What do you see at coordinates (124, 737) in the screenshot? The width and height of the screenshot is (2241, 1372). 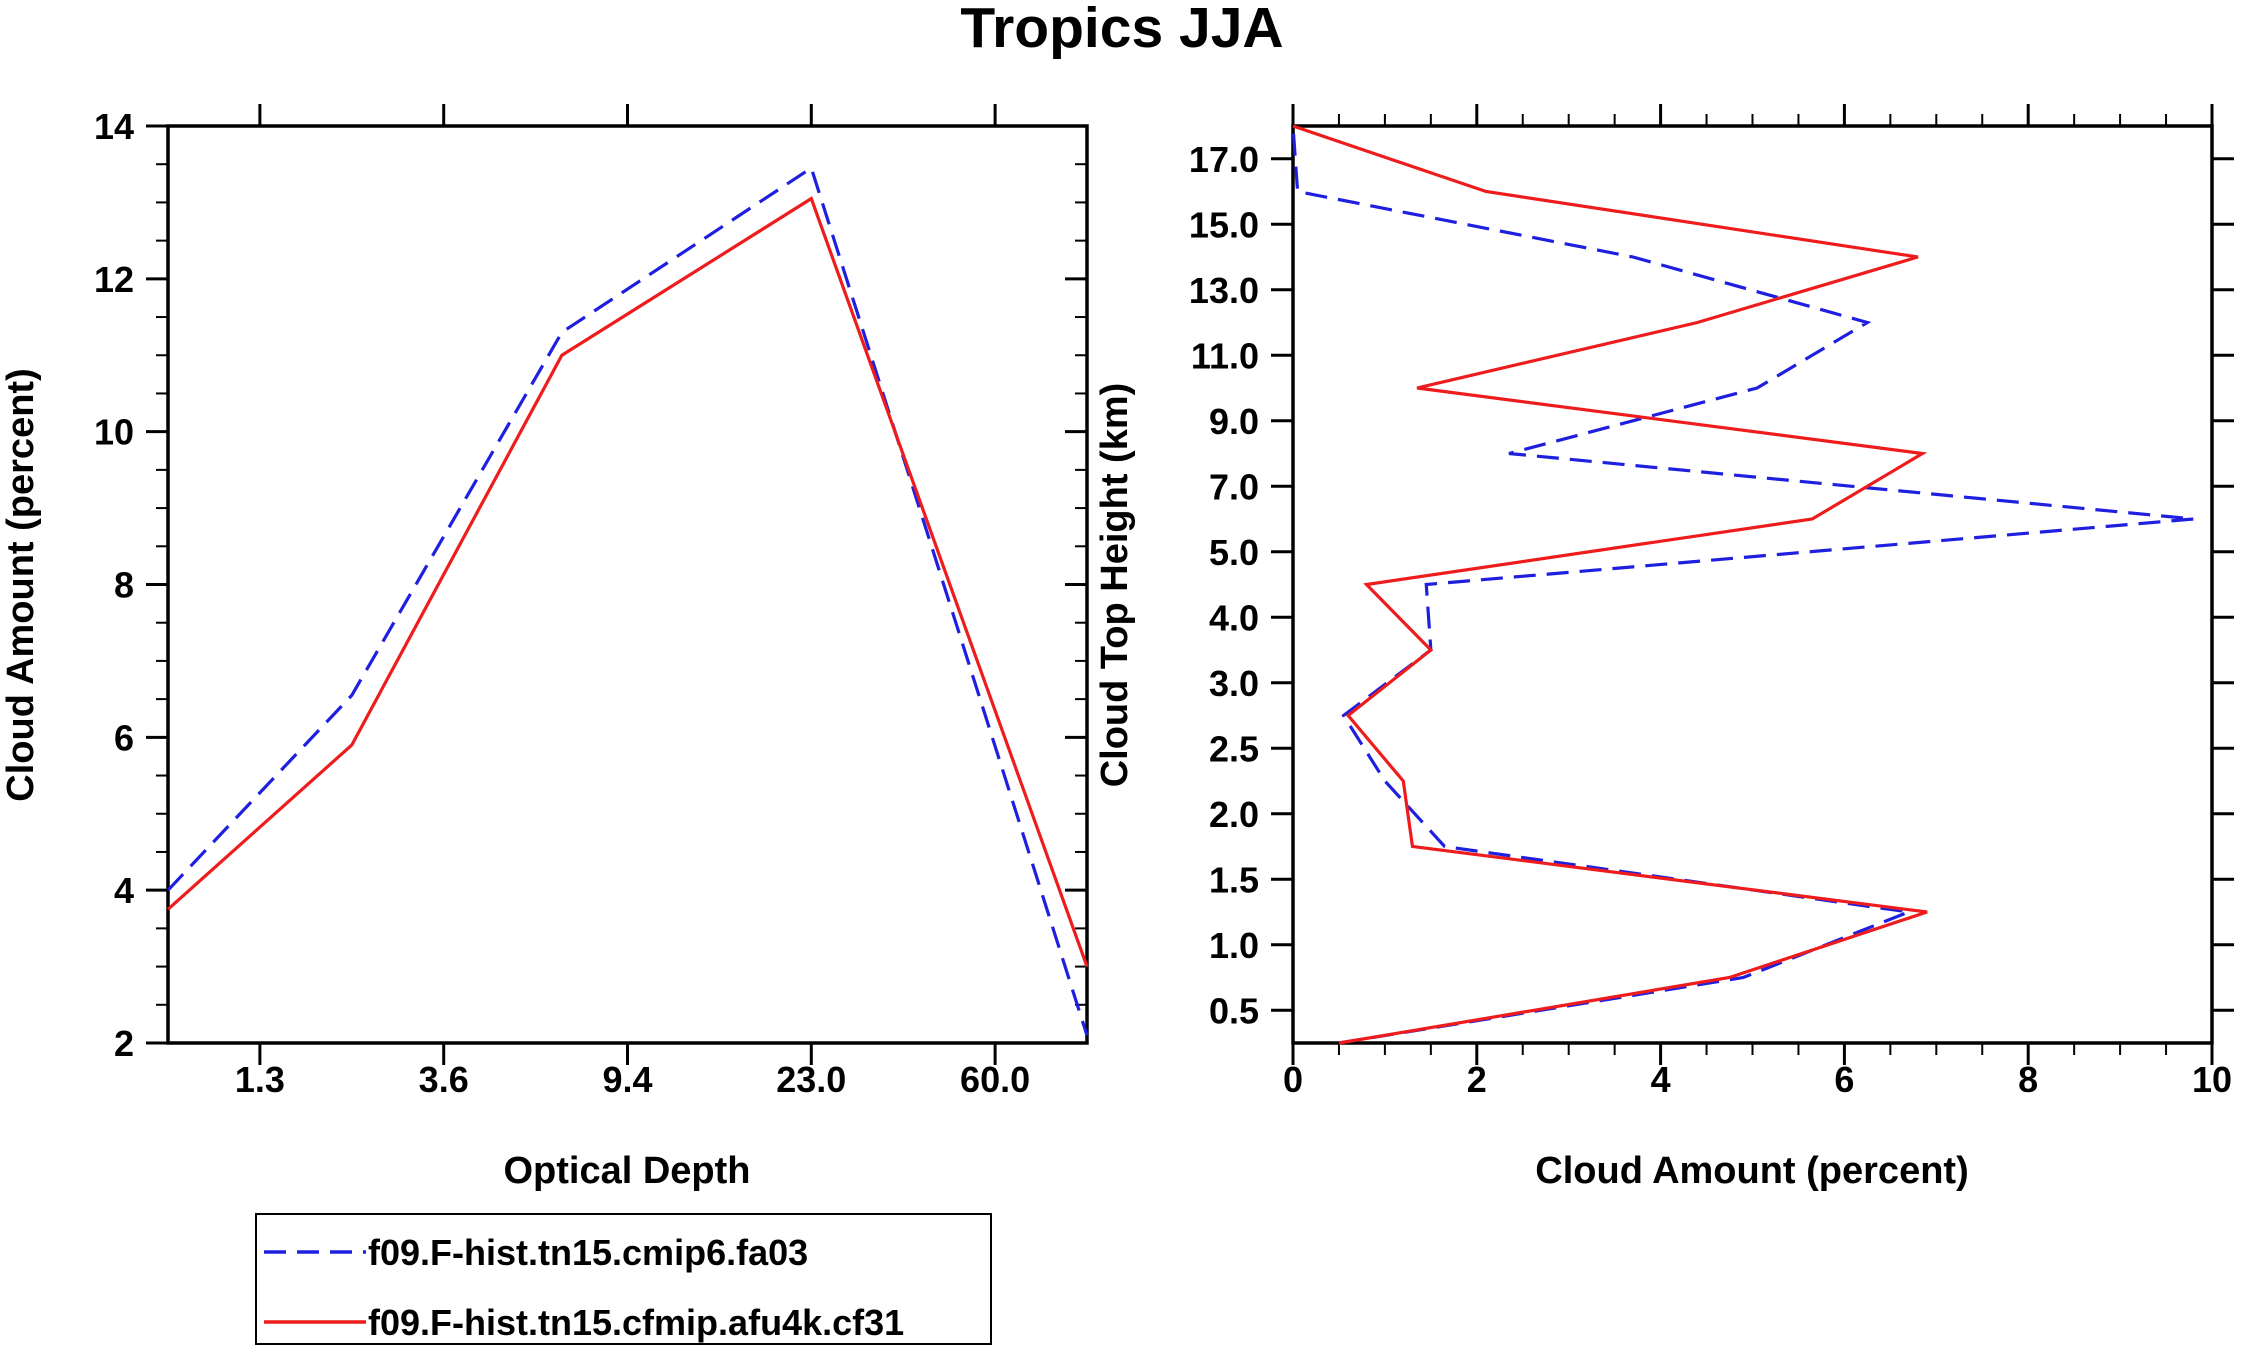 I see `left-y-tick-label: 6` at bounding box center [124, 737].